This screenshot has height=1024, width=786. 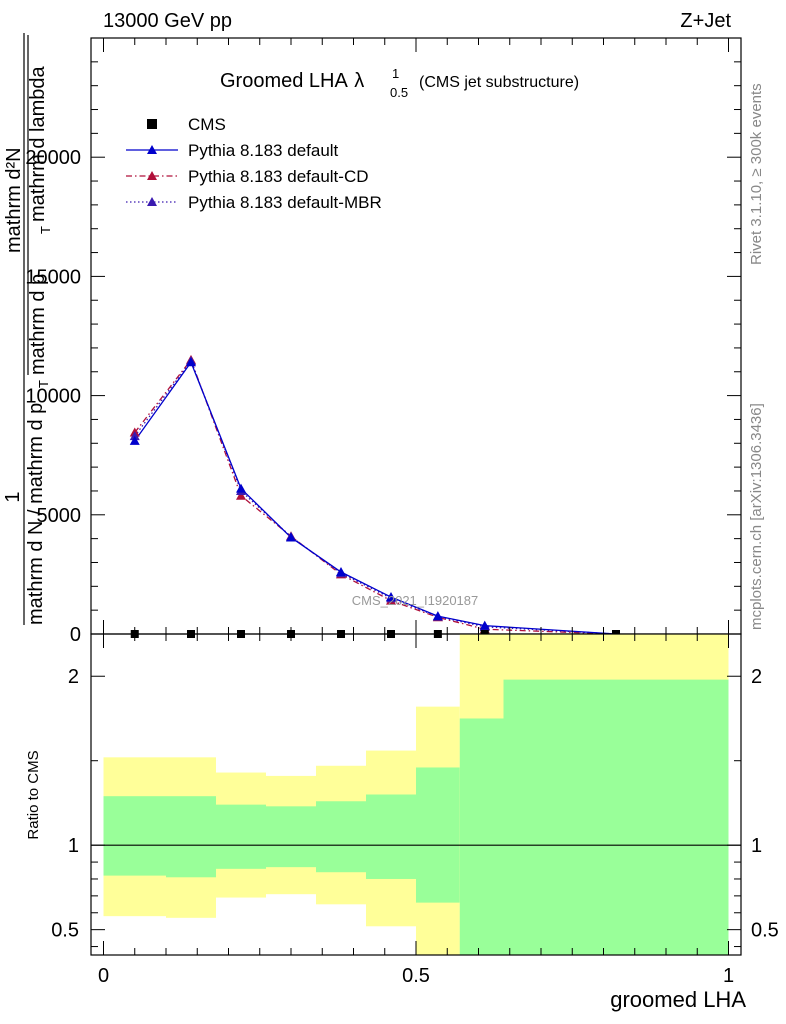 I want to click on ylabel-numerator: mathrm d²N, so click(x=14, y=200).